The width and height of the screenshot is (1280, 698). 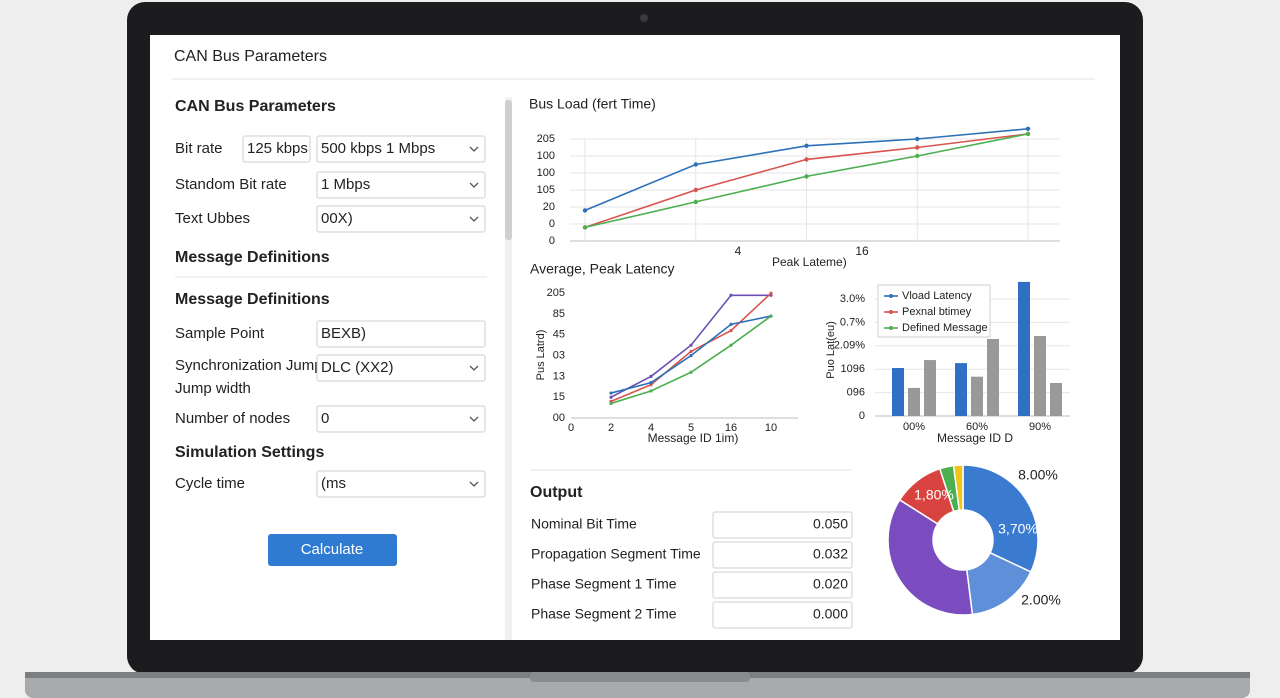 What do you see at coordinates (853, 369) in the screenshot?
I see `y-tick-label: 1096` at bounding box center [853, 369].